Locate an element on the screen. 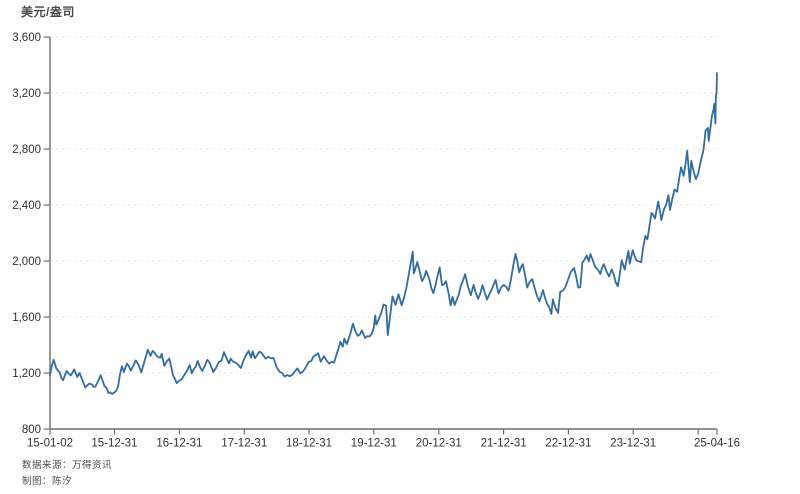 This screenshot has height=494, width=800. y-tick-label: 2,400 is located at coordinates (26, 206).